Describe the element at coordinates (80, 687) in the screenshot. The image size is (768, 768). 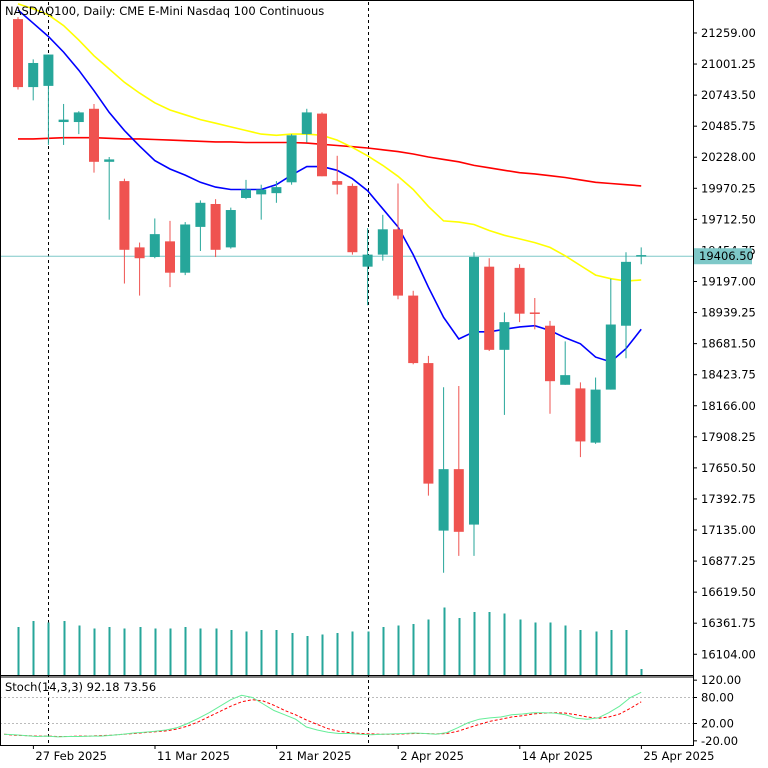
I see `stoch-label: Stoch(14,3,3) 92.18 73.56` at that location.